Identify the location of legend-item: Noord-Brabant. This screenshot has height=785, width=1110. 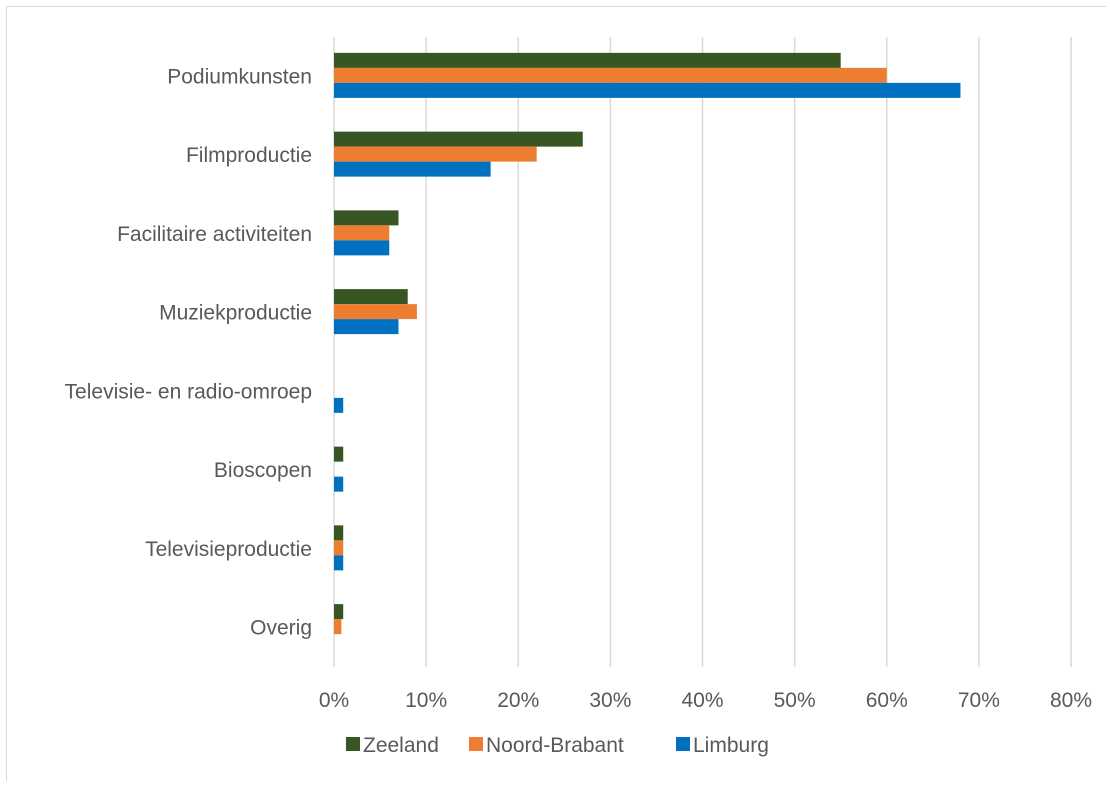
(546, 745).